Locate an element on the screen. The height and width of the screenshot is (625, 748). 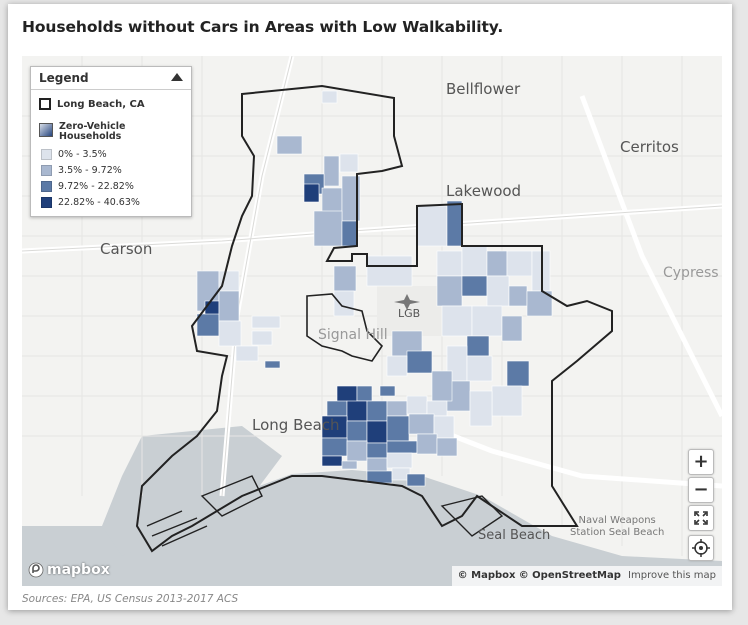
legend-bin-3: 22.82% - 40.63% is located at coordinates (111, 202).